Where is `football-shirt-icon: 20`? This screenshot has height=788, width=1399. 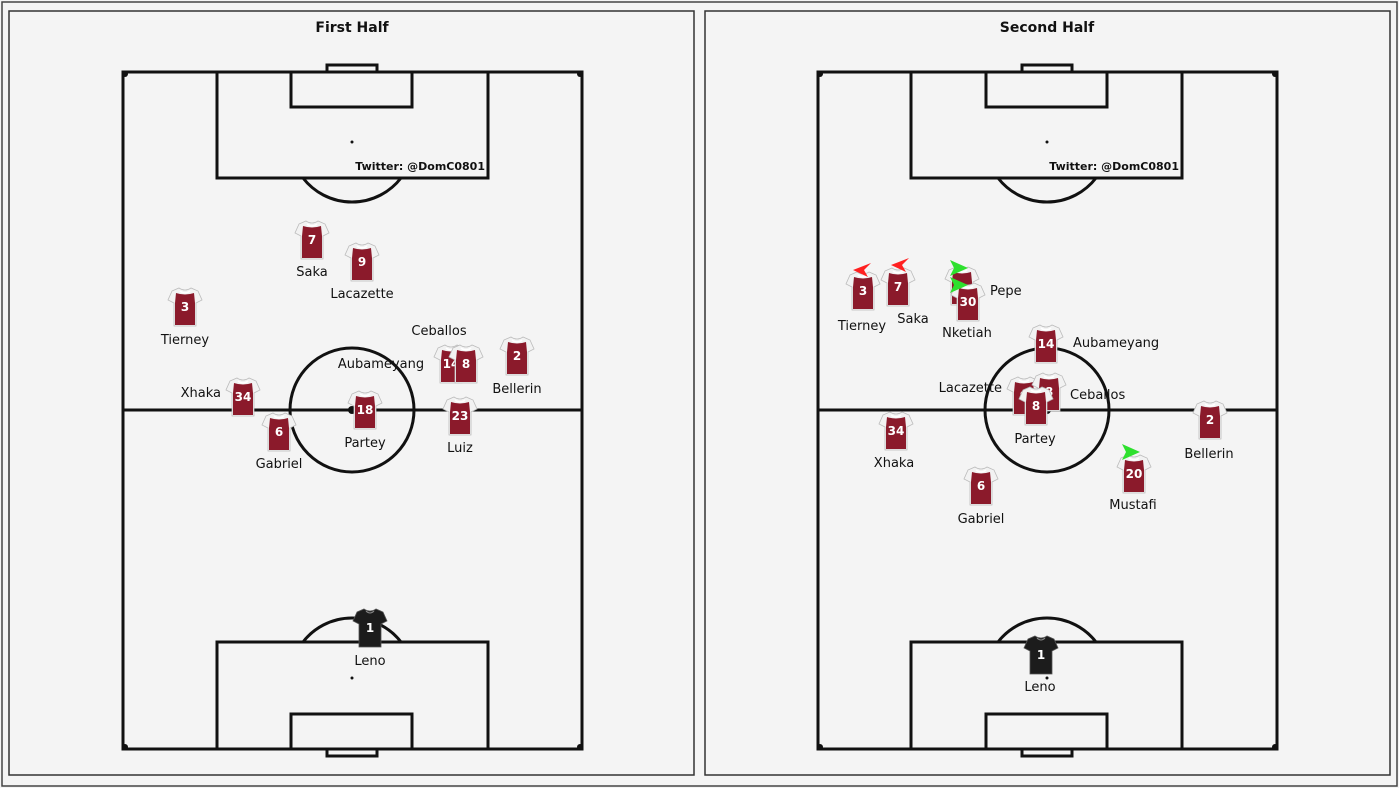
football-shirt-icon: 20 is located at coordinates (1134, 474).